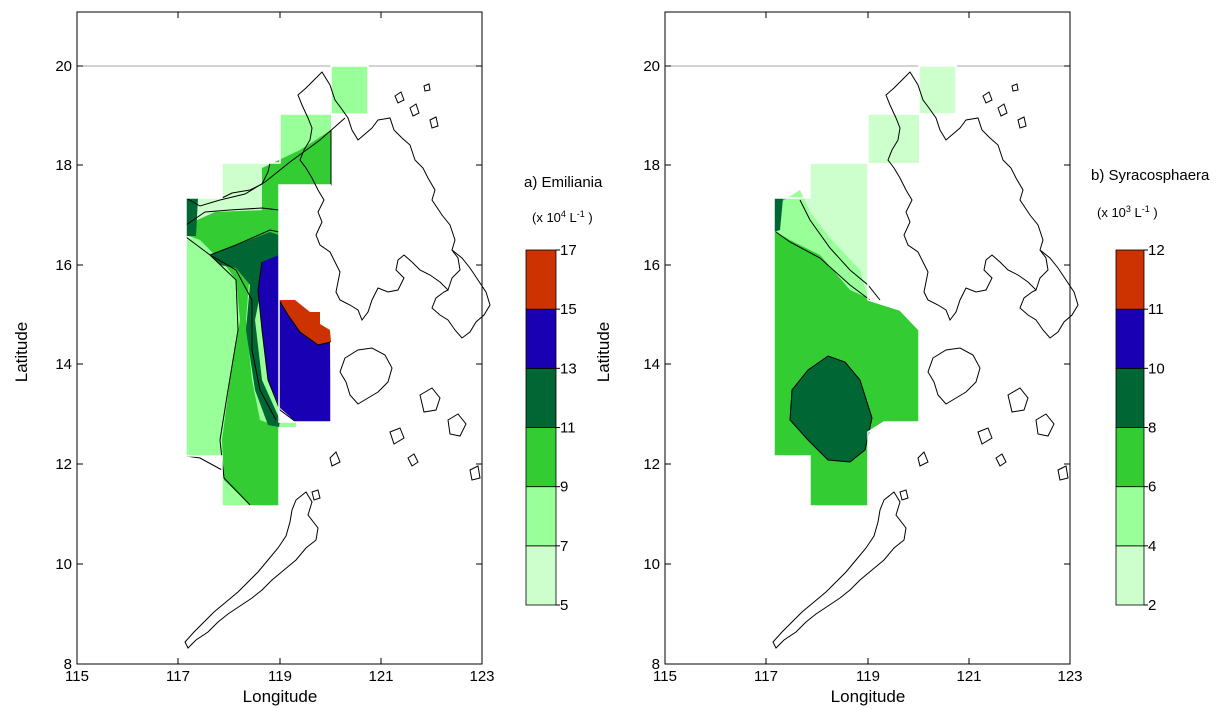 The height and width of the screenshot is (709, 1232). What do you see at coordinates (568, 250) in the screenshot?
I see `colorbar-label: 17` at bounding box center [568, 250].